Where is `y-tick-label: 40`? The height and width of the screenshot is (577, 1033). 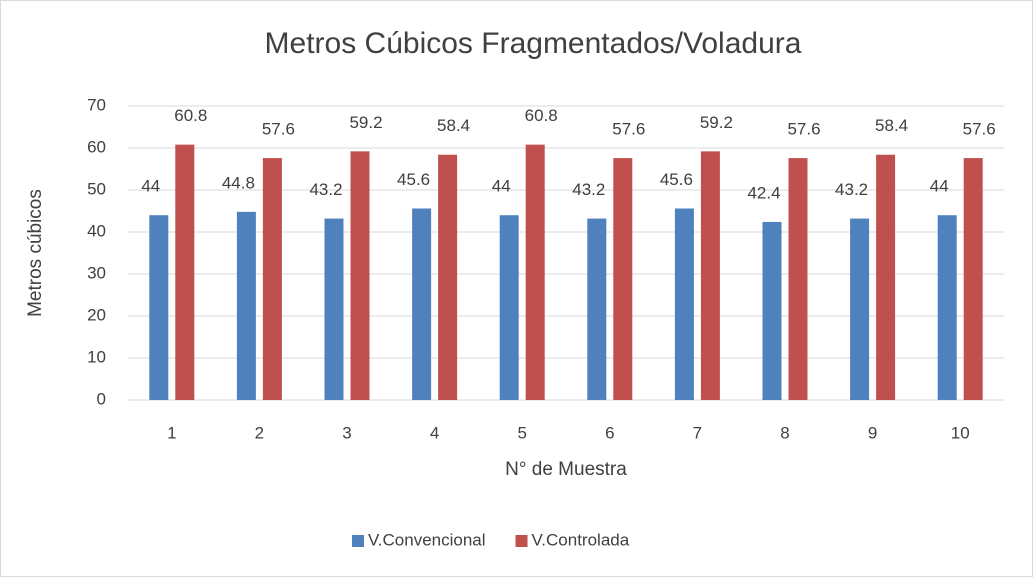
y-tick-label: 40 is located at coordinates (96, 230).